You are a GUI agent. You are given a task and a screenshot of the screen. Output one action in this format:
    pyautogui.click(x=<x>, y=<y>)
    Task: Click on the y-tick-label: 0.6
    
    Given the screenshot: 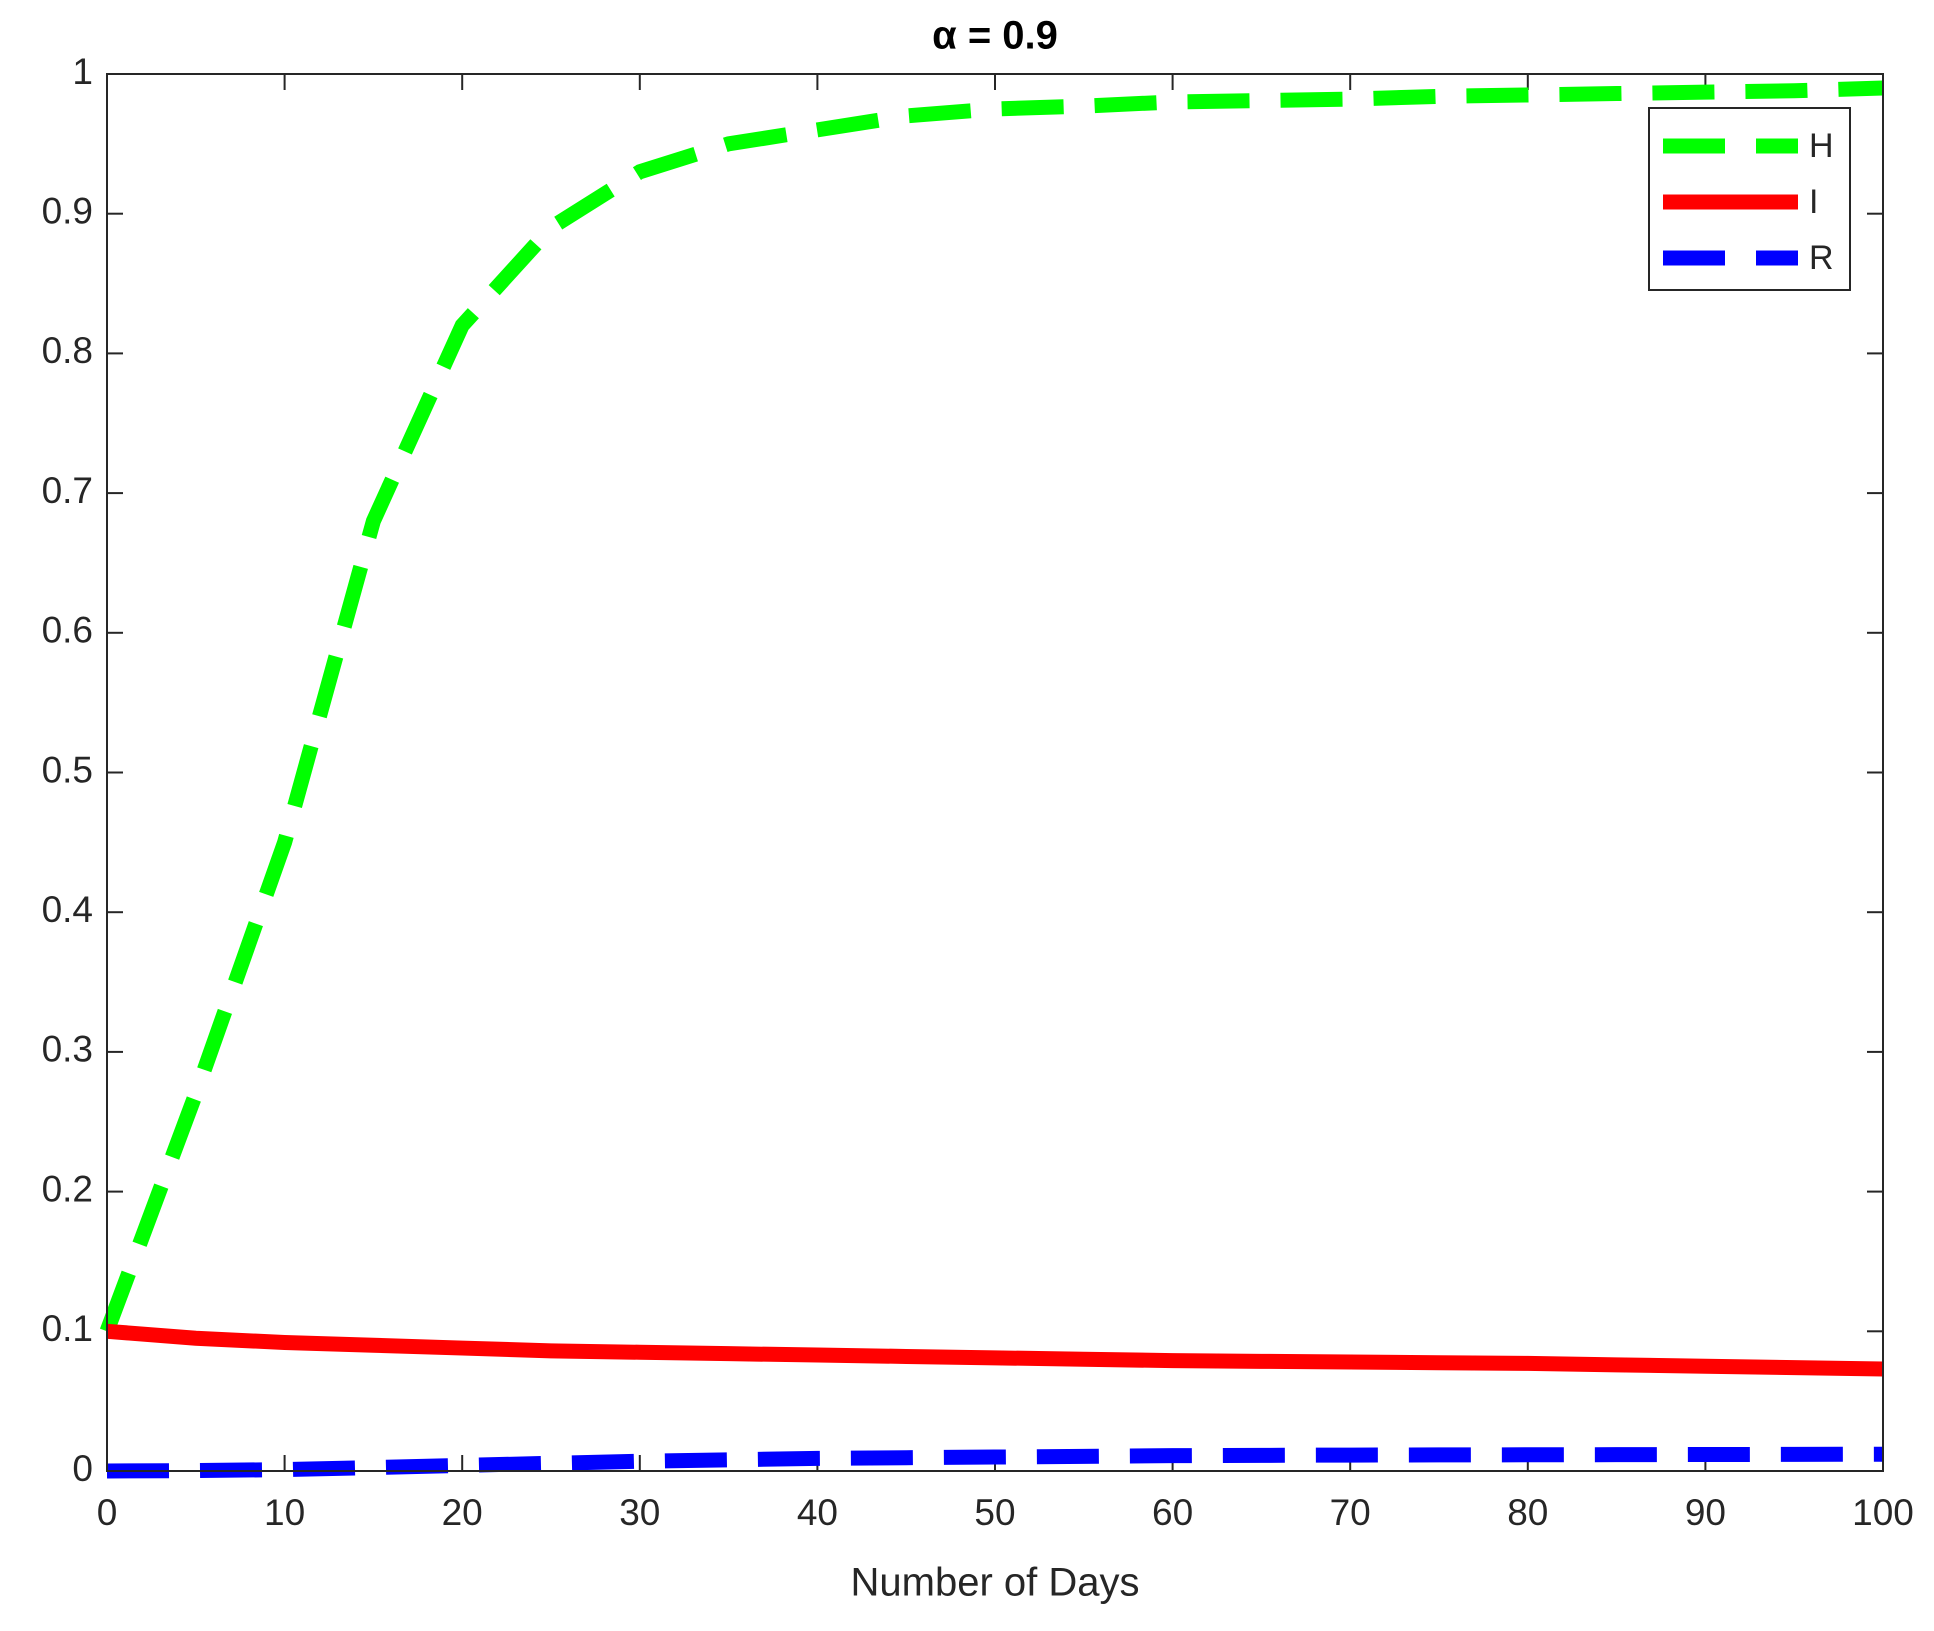 What is the action you would take?
    pyautogui.click(x=67, y=630)
    